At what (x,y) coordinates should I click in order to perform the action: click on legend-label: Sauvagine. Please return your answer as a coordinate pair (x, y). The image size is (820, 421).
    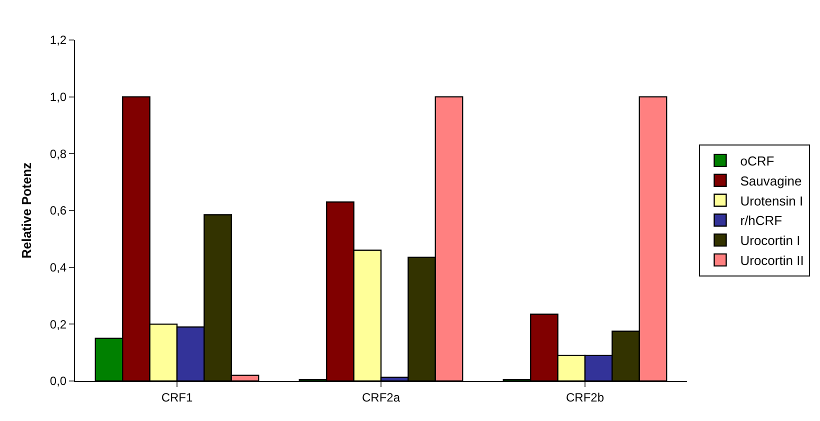
    Looking at the image, I should click on (771, 180).